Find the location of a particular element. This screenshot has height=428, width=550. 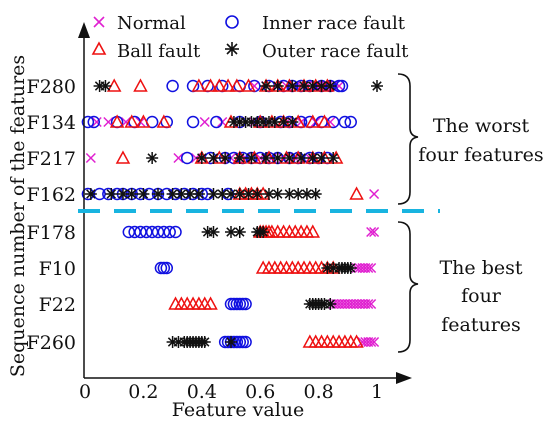

x-tick-label: 0.6 is located at coordinates (260, 392).